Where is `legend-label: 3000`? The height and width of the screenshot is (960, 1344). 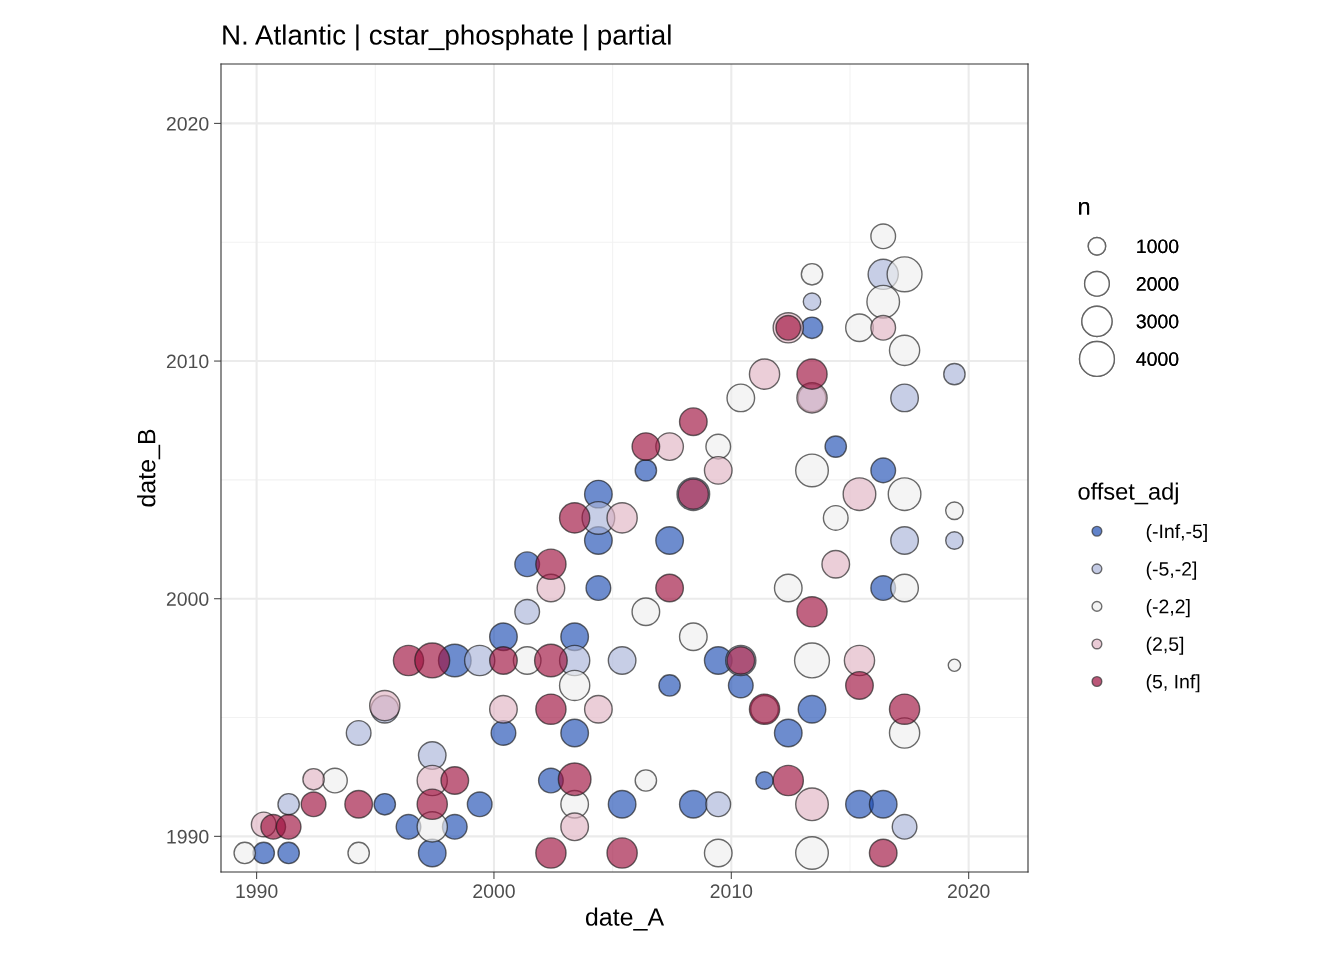 legend-label: 3000 is located at coordinates (1157, 321).